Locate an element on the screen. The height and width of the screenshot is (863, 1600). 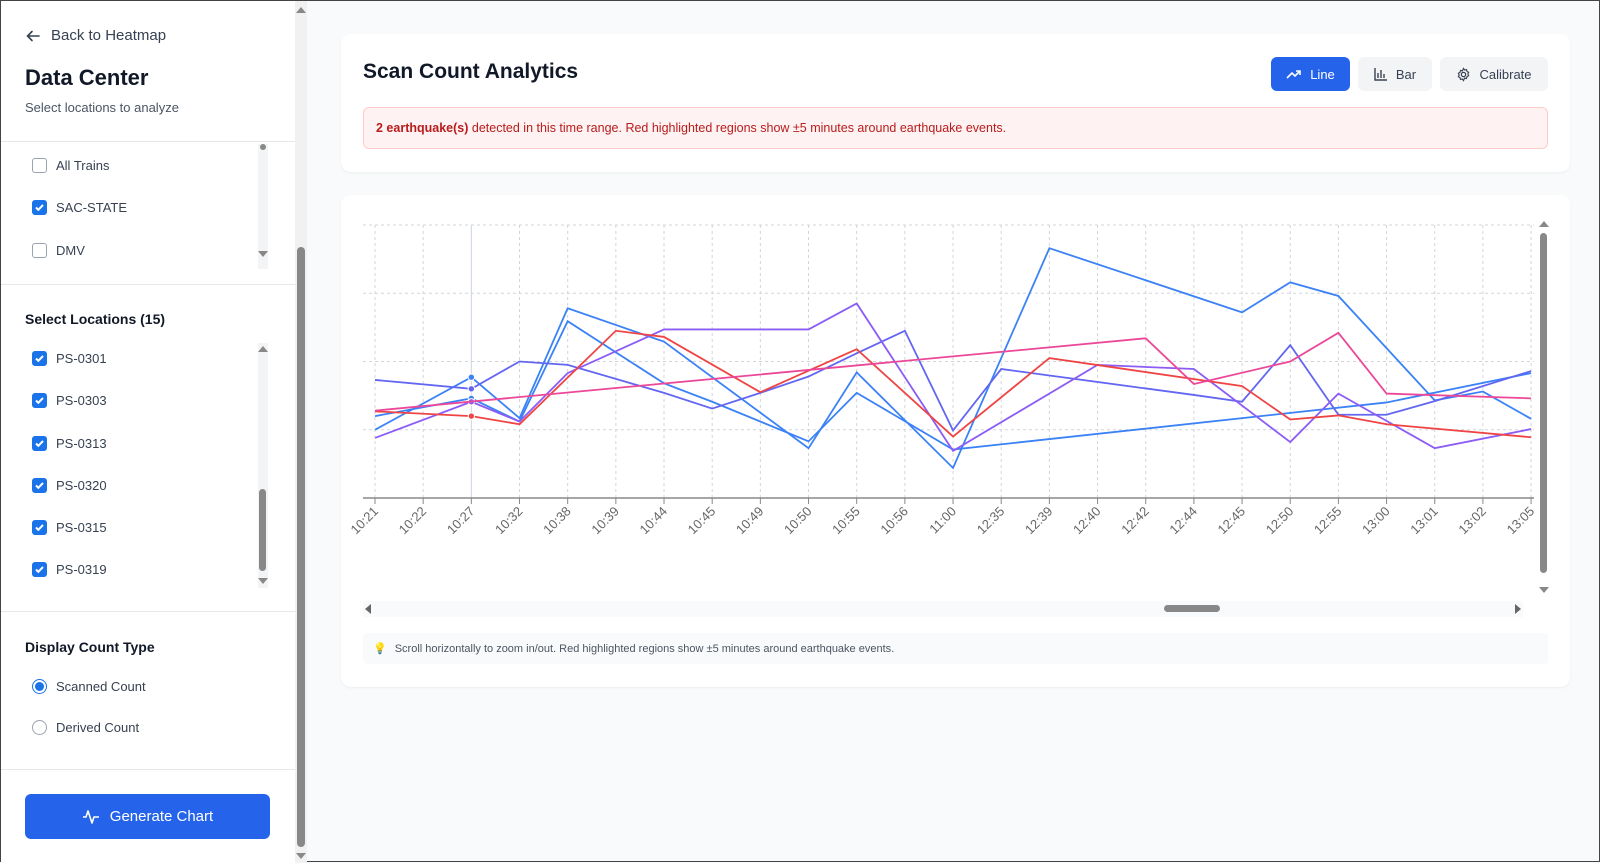
checkbox-label: PS-0301 is located at coordinates (81, 358).